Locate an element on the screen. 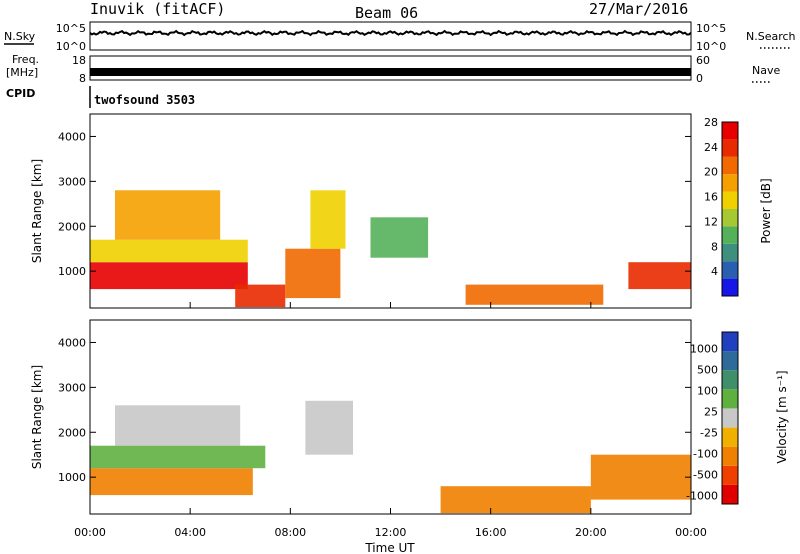  velocity-colorbar-tick-1: 500 is located at coordinates (707, 370).